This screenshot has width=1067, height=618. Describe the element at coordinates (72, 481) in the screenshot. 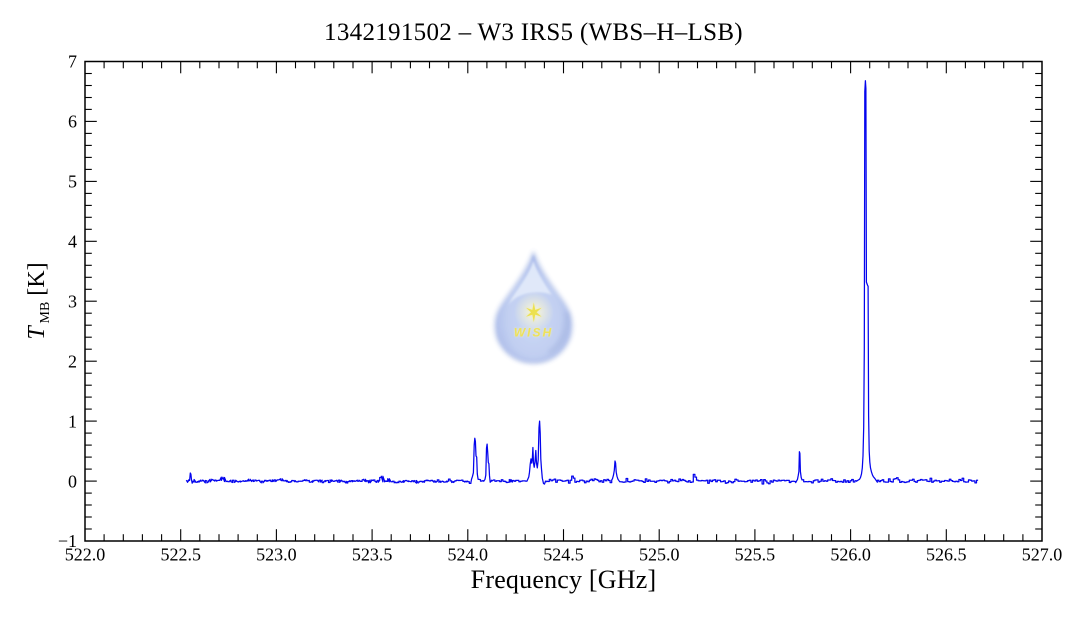

I see `svg-text: 0` at that location.